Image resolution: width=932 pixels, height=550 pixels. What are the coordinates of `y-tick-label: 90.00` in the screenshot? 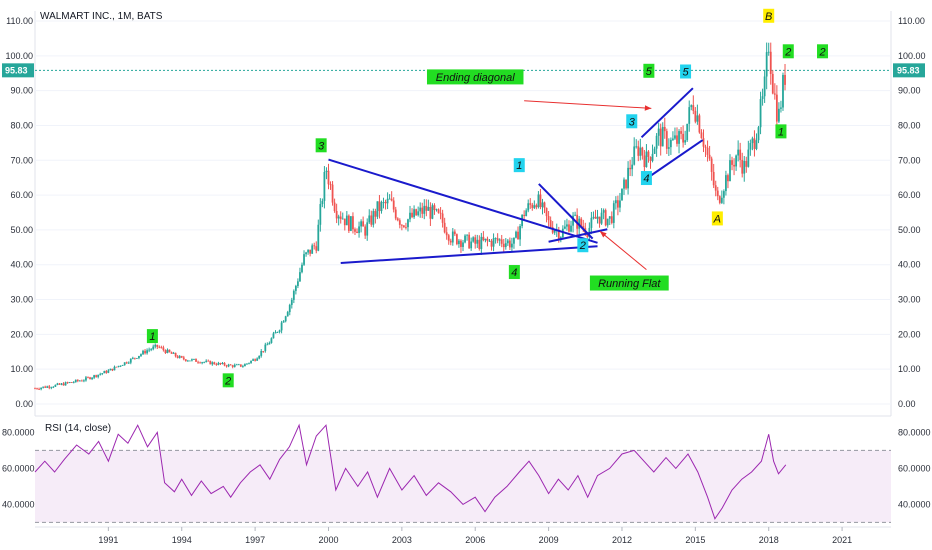 It's located at (21, 91).